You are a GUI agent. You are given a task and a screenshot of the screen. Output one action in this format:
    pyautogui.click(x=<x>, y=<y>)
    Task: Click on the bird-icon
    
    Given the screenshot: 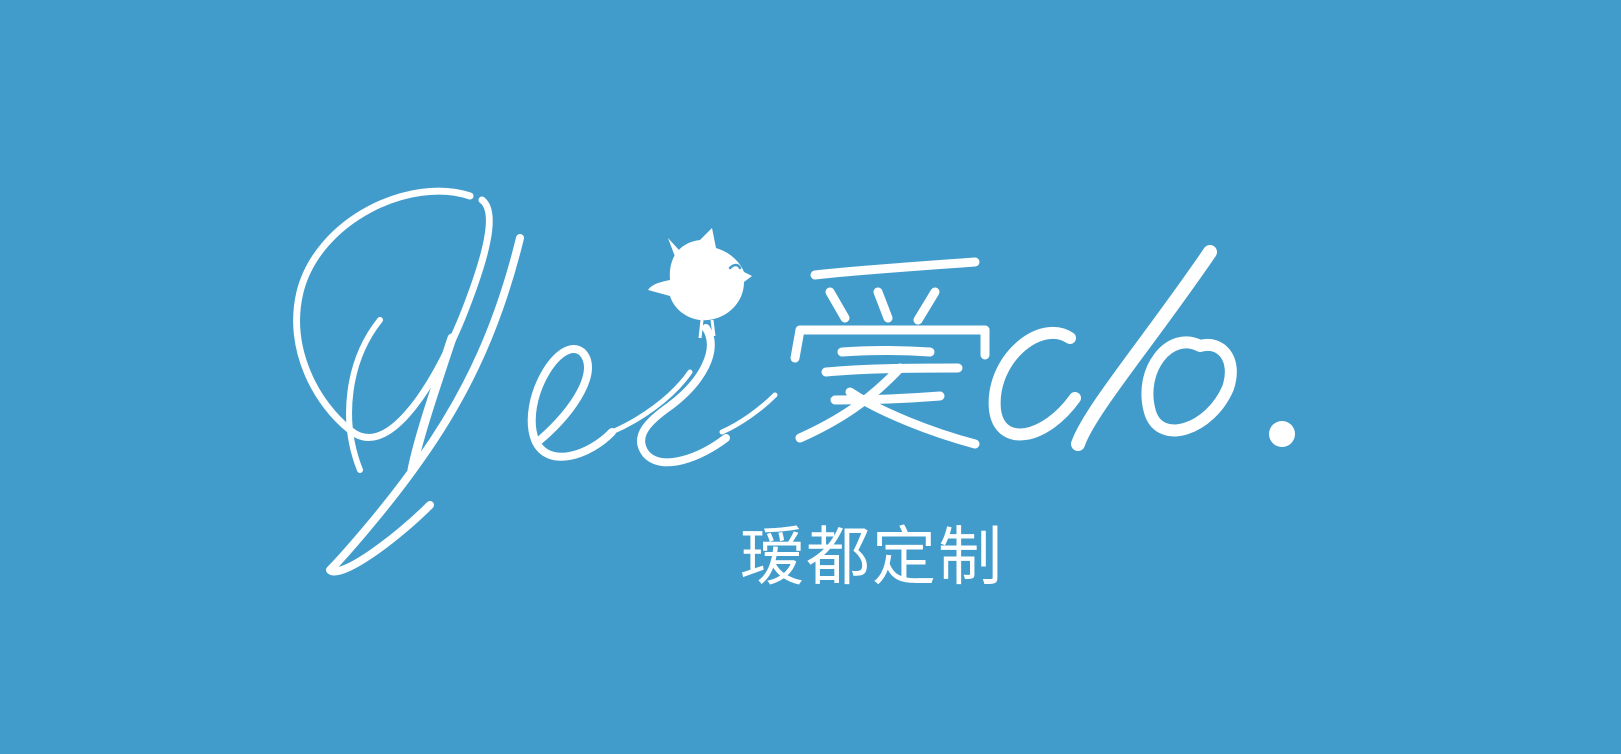 What is the action you would take?
    pyautogui.click(x=700, y=283)
    